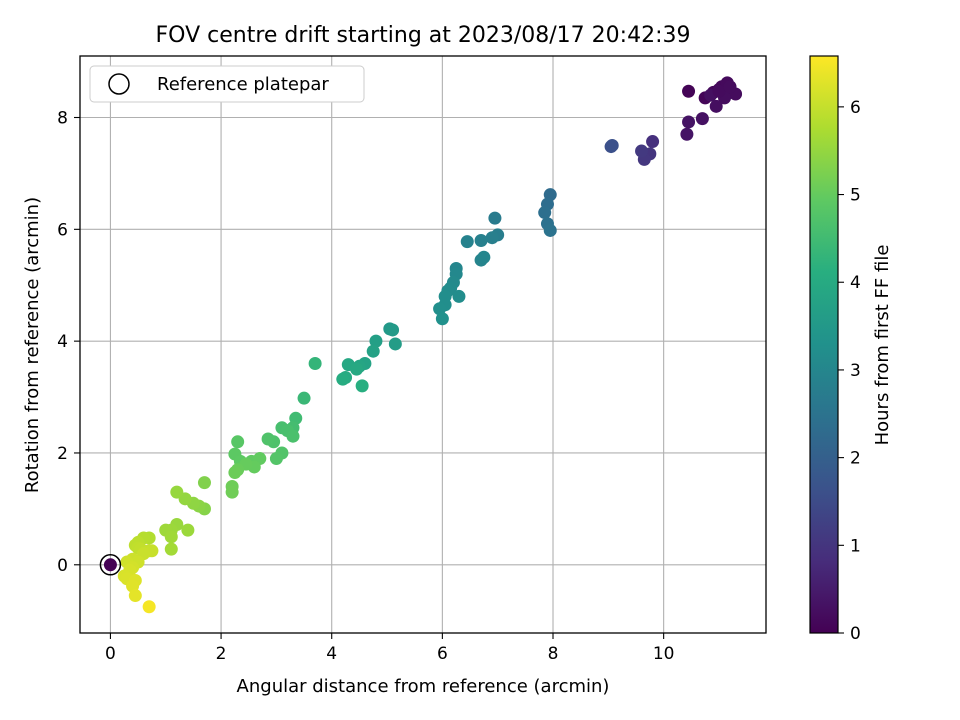  I want to click on x-tick-label: 10, so click(664, 654).